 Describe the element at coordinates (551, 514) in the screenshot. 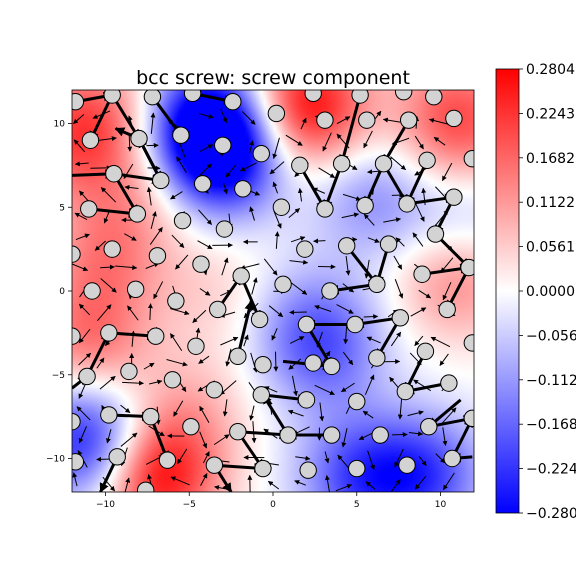

I see `colorbar-tick-label: −0.2804` at that location.